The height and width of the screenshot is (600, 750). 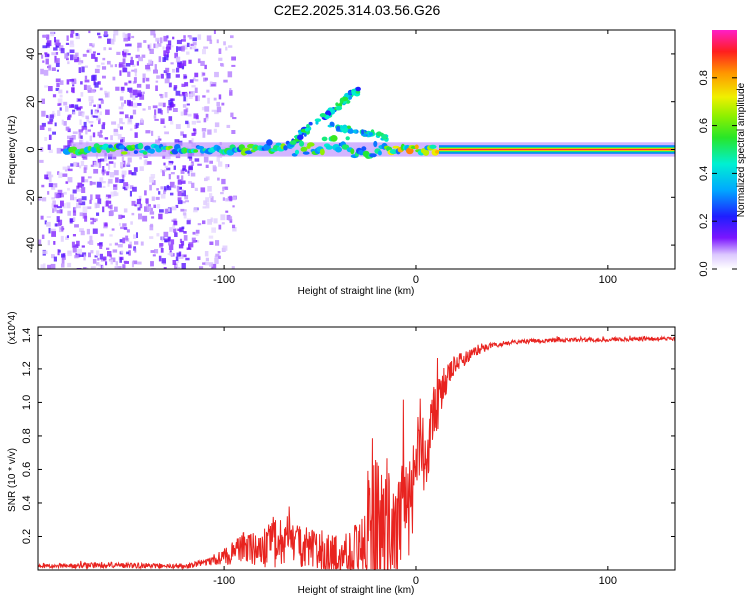 I want to click on chart-title: C2E2.2025.314.03.56.G26, so click(x=357, y=10).